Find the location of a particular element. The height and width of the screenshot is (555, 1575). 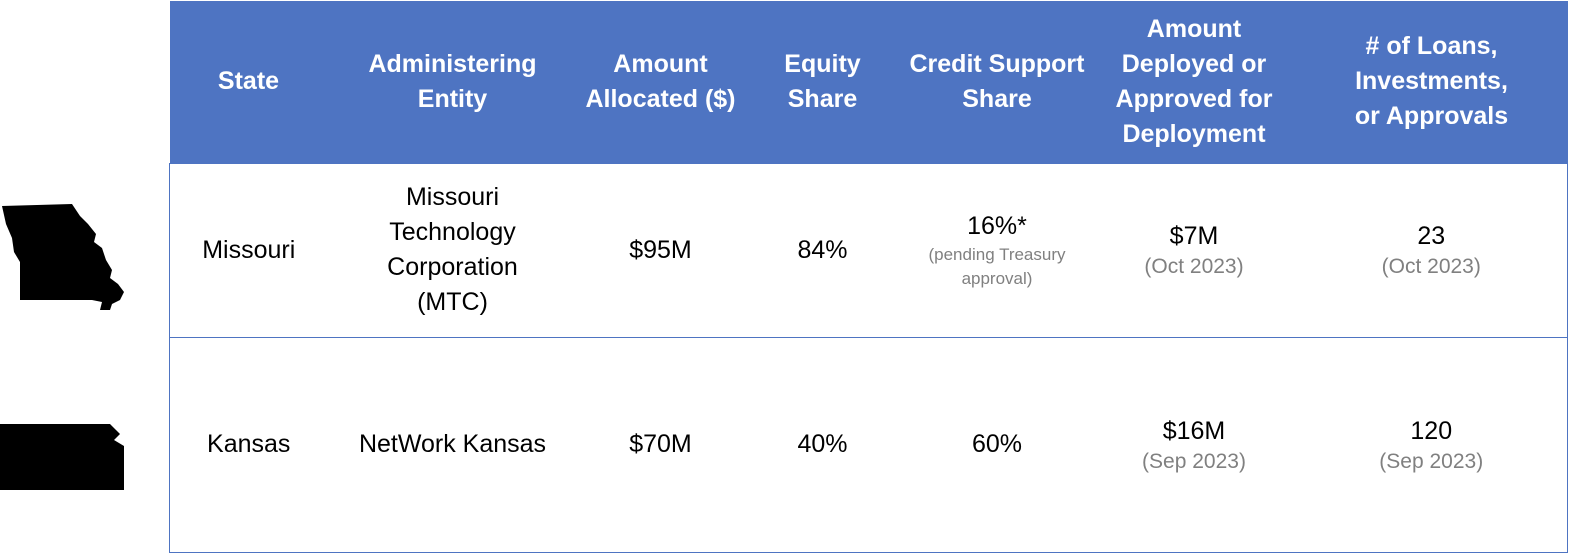

deployed-date: (Oct 2023) is located at coordinates (1194, 266).